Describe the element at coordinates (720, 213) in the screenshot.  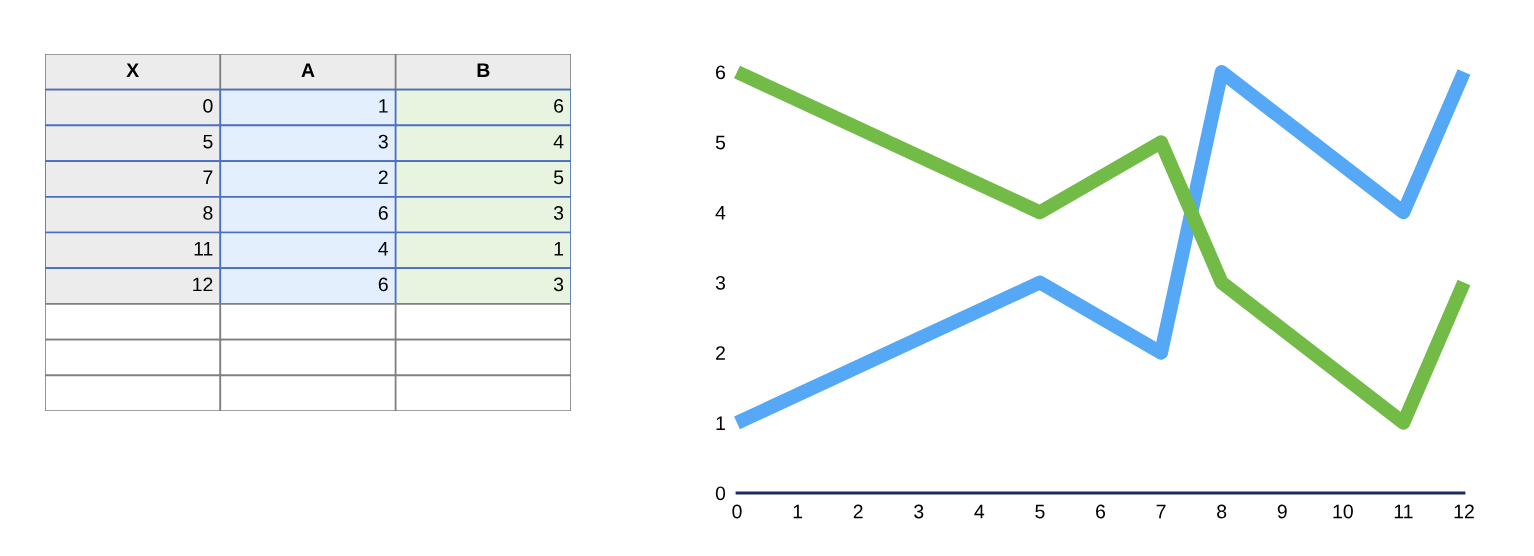
I see `y-tick-label: 4` at that location.